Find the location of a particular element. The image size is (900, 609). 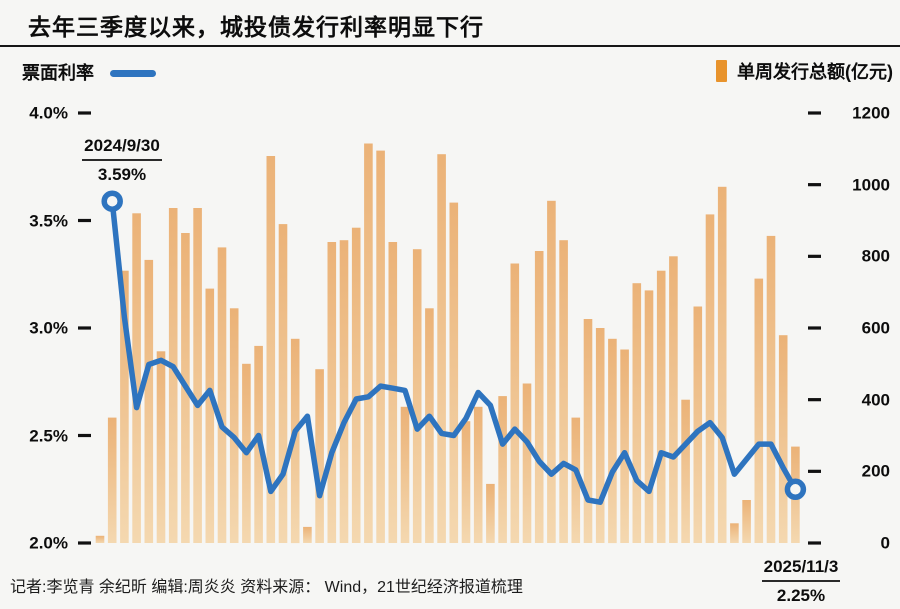

start-annotation: 2024/9/30 3.59% is located at coordinates (122, 160).